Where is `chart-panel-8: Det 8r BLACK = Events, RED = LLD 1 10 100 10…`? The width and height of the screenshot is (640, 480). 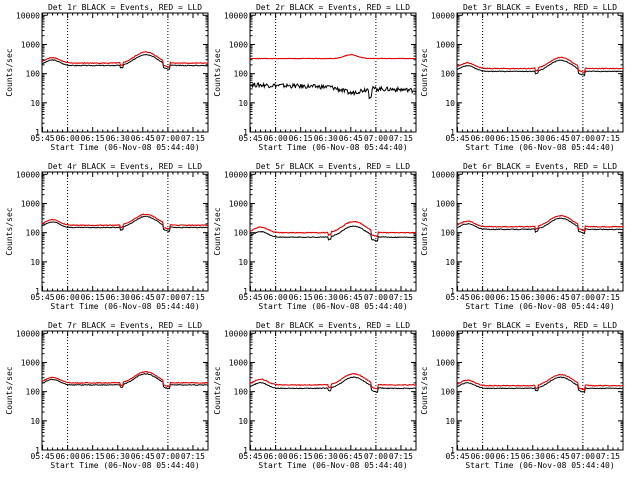
chart-panel-8: Det 8r BLACK = Events, RED = LLD 1 10 100 10… is located at coordinates (315, 395).